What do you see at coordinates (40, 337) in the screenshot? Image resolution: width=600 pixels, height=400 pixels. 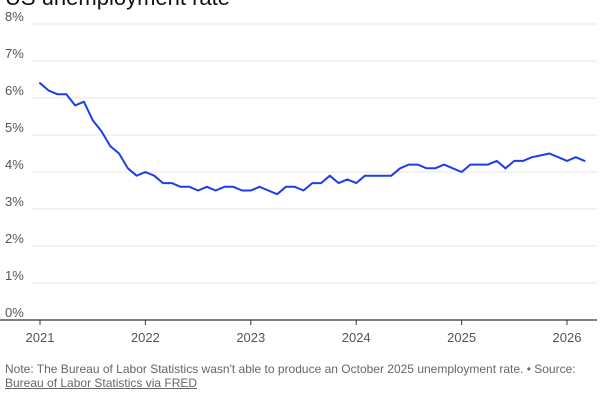 I see `x-tick-label: 2021` at bounding box center [40, 337].